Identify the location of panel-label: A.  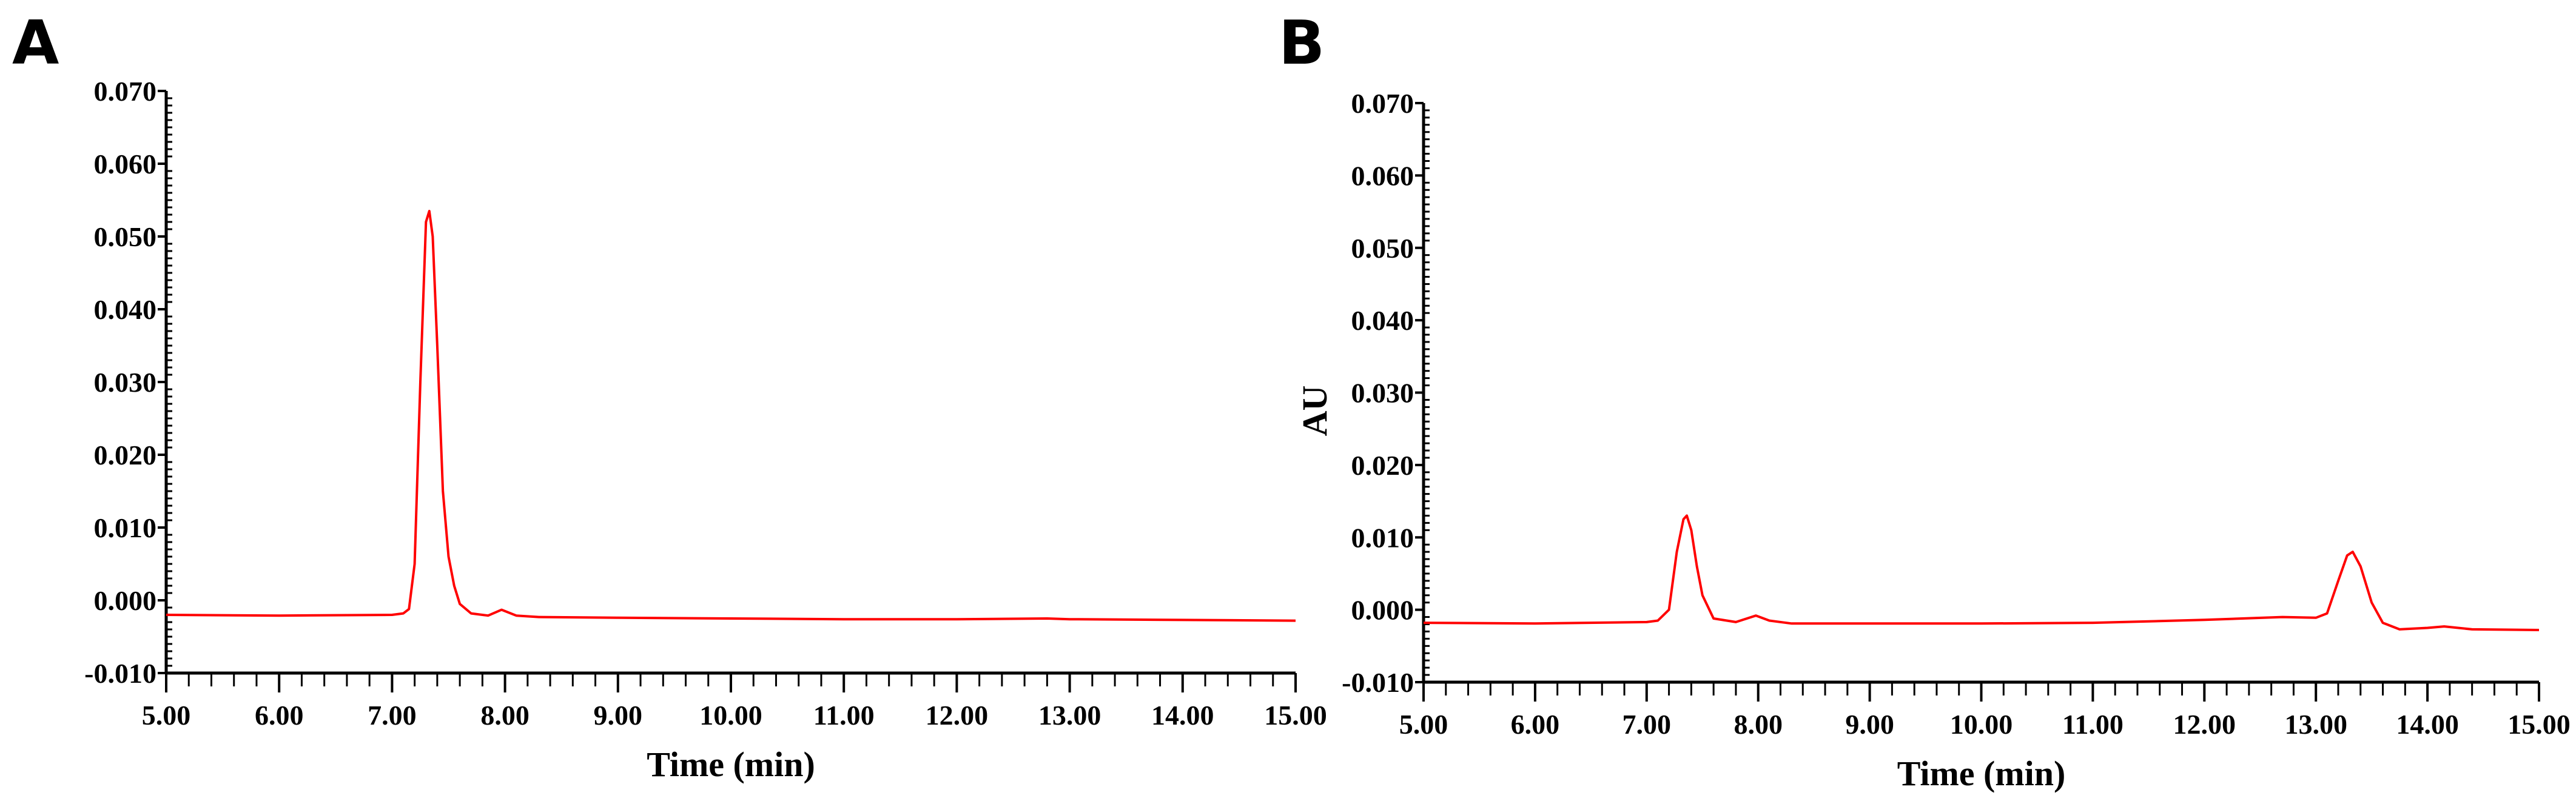
(35, 43).